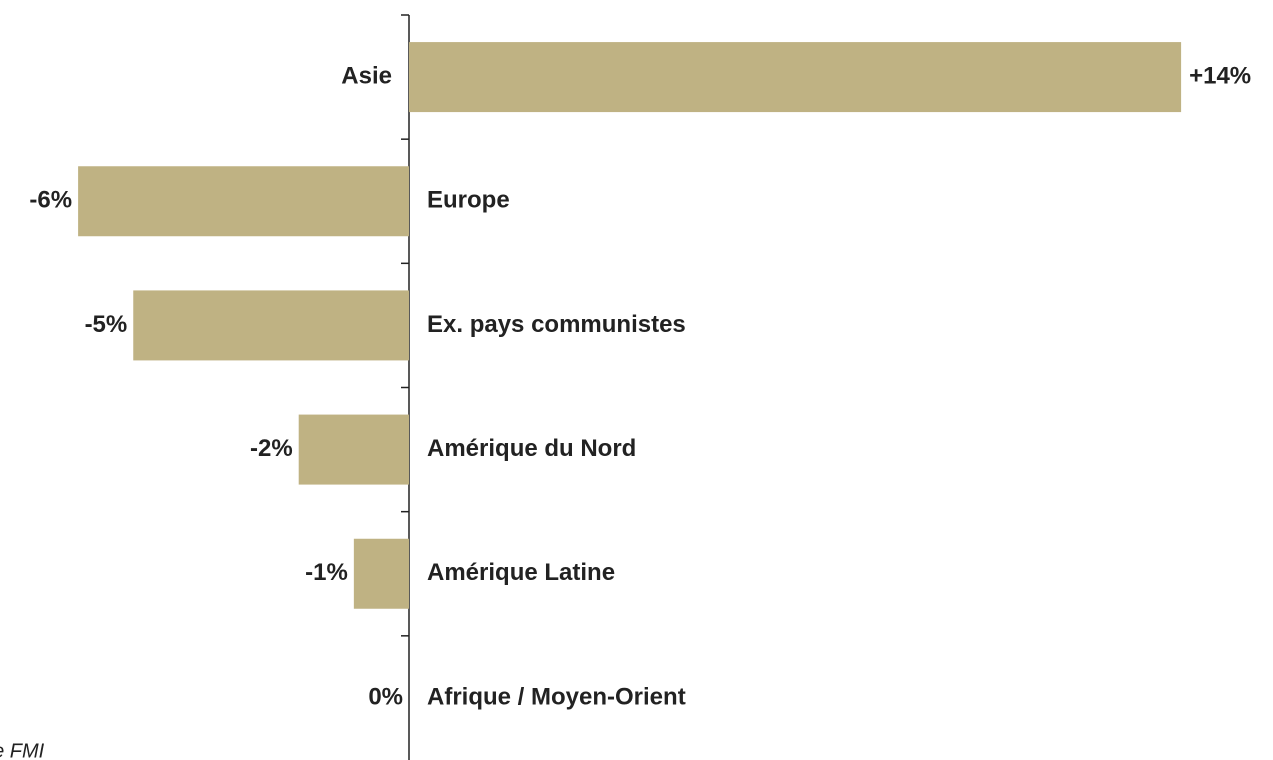  I want to click on source: de FMI, so click(22, 750).